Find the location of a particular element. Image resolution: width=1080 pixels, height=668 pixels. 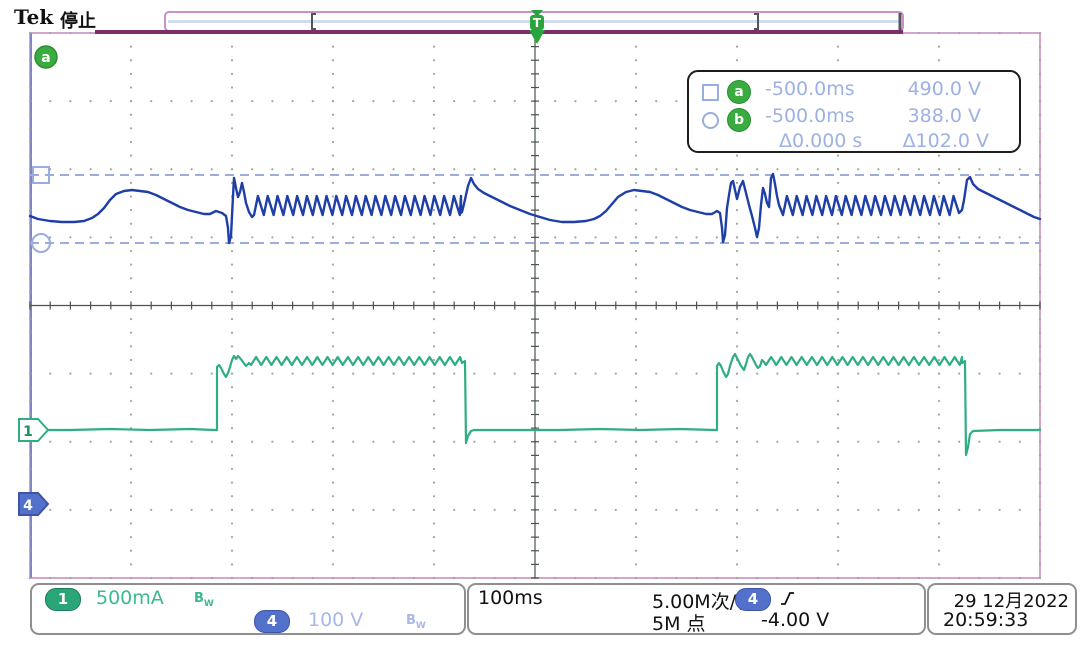

timebase: 100ms is located at coordinates (510, 598).